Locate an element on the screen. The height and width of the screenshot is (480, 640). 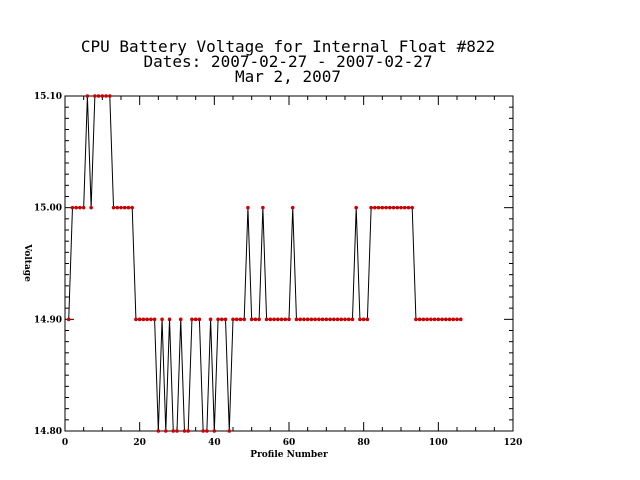
y-axis-label: Voltage is located at coordinates (27, 262).